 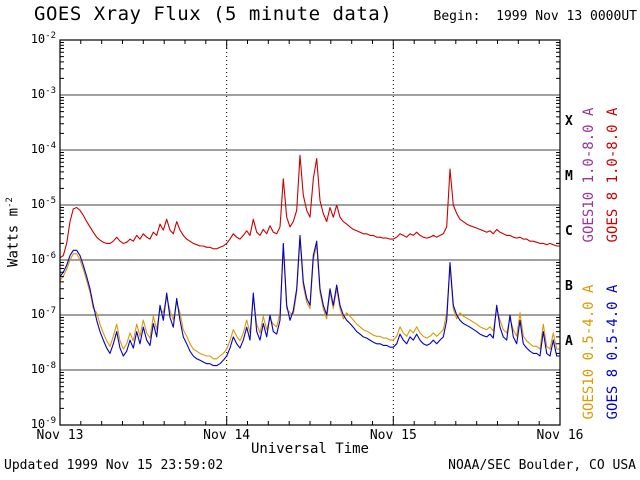 I want to click on y-tick-label: 10-5, so click(x=43, y=203).